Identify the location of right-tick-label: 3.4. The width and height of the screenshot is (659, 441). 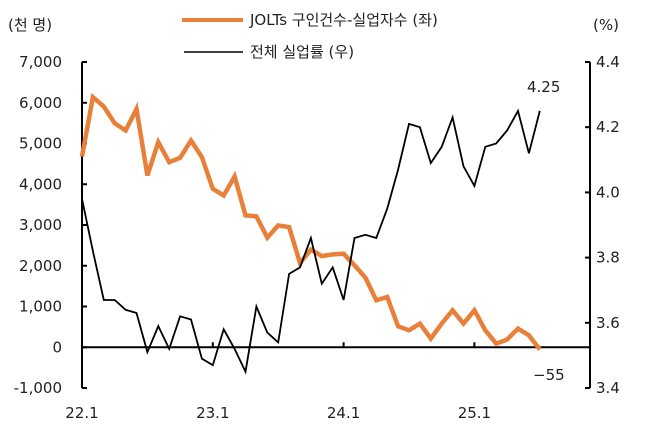
(608, 388).